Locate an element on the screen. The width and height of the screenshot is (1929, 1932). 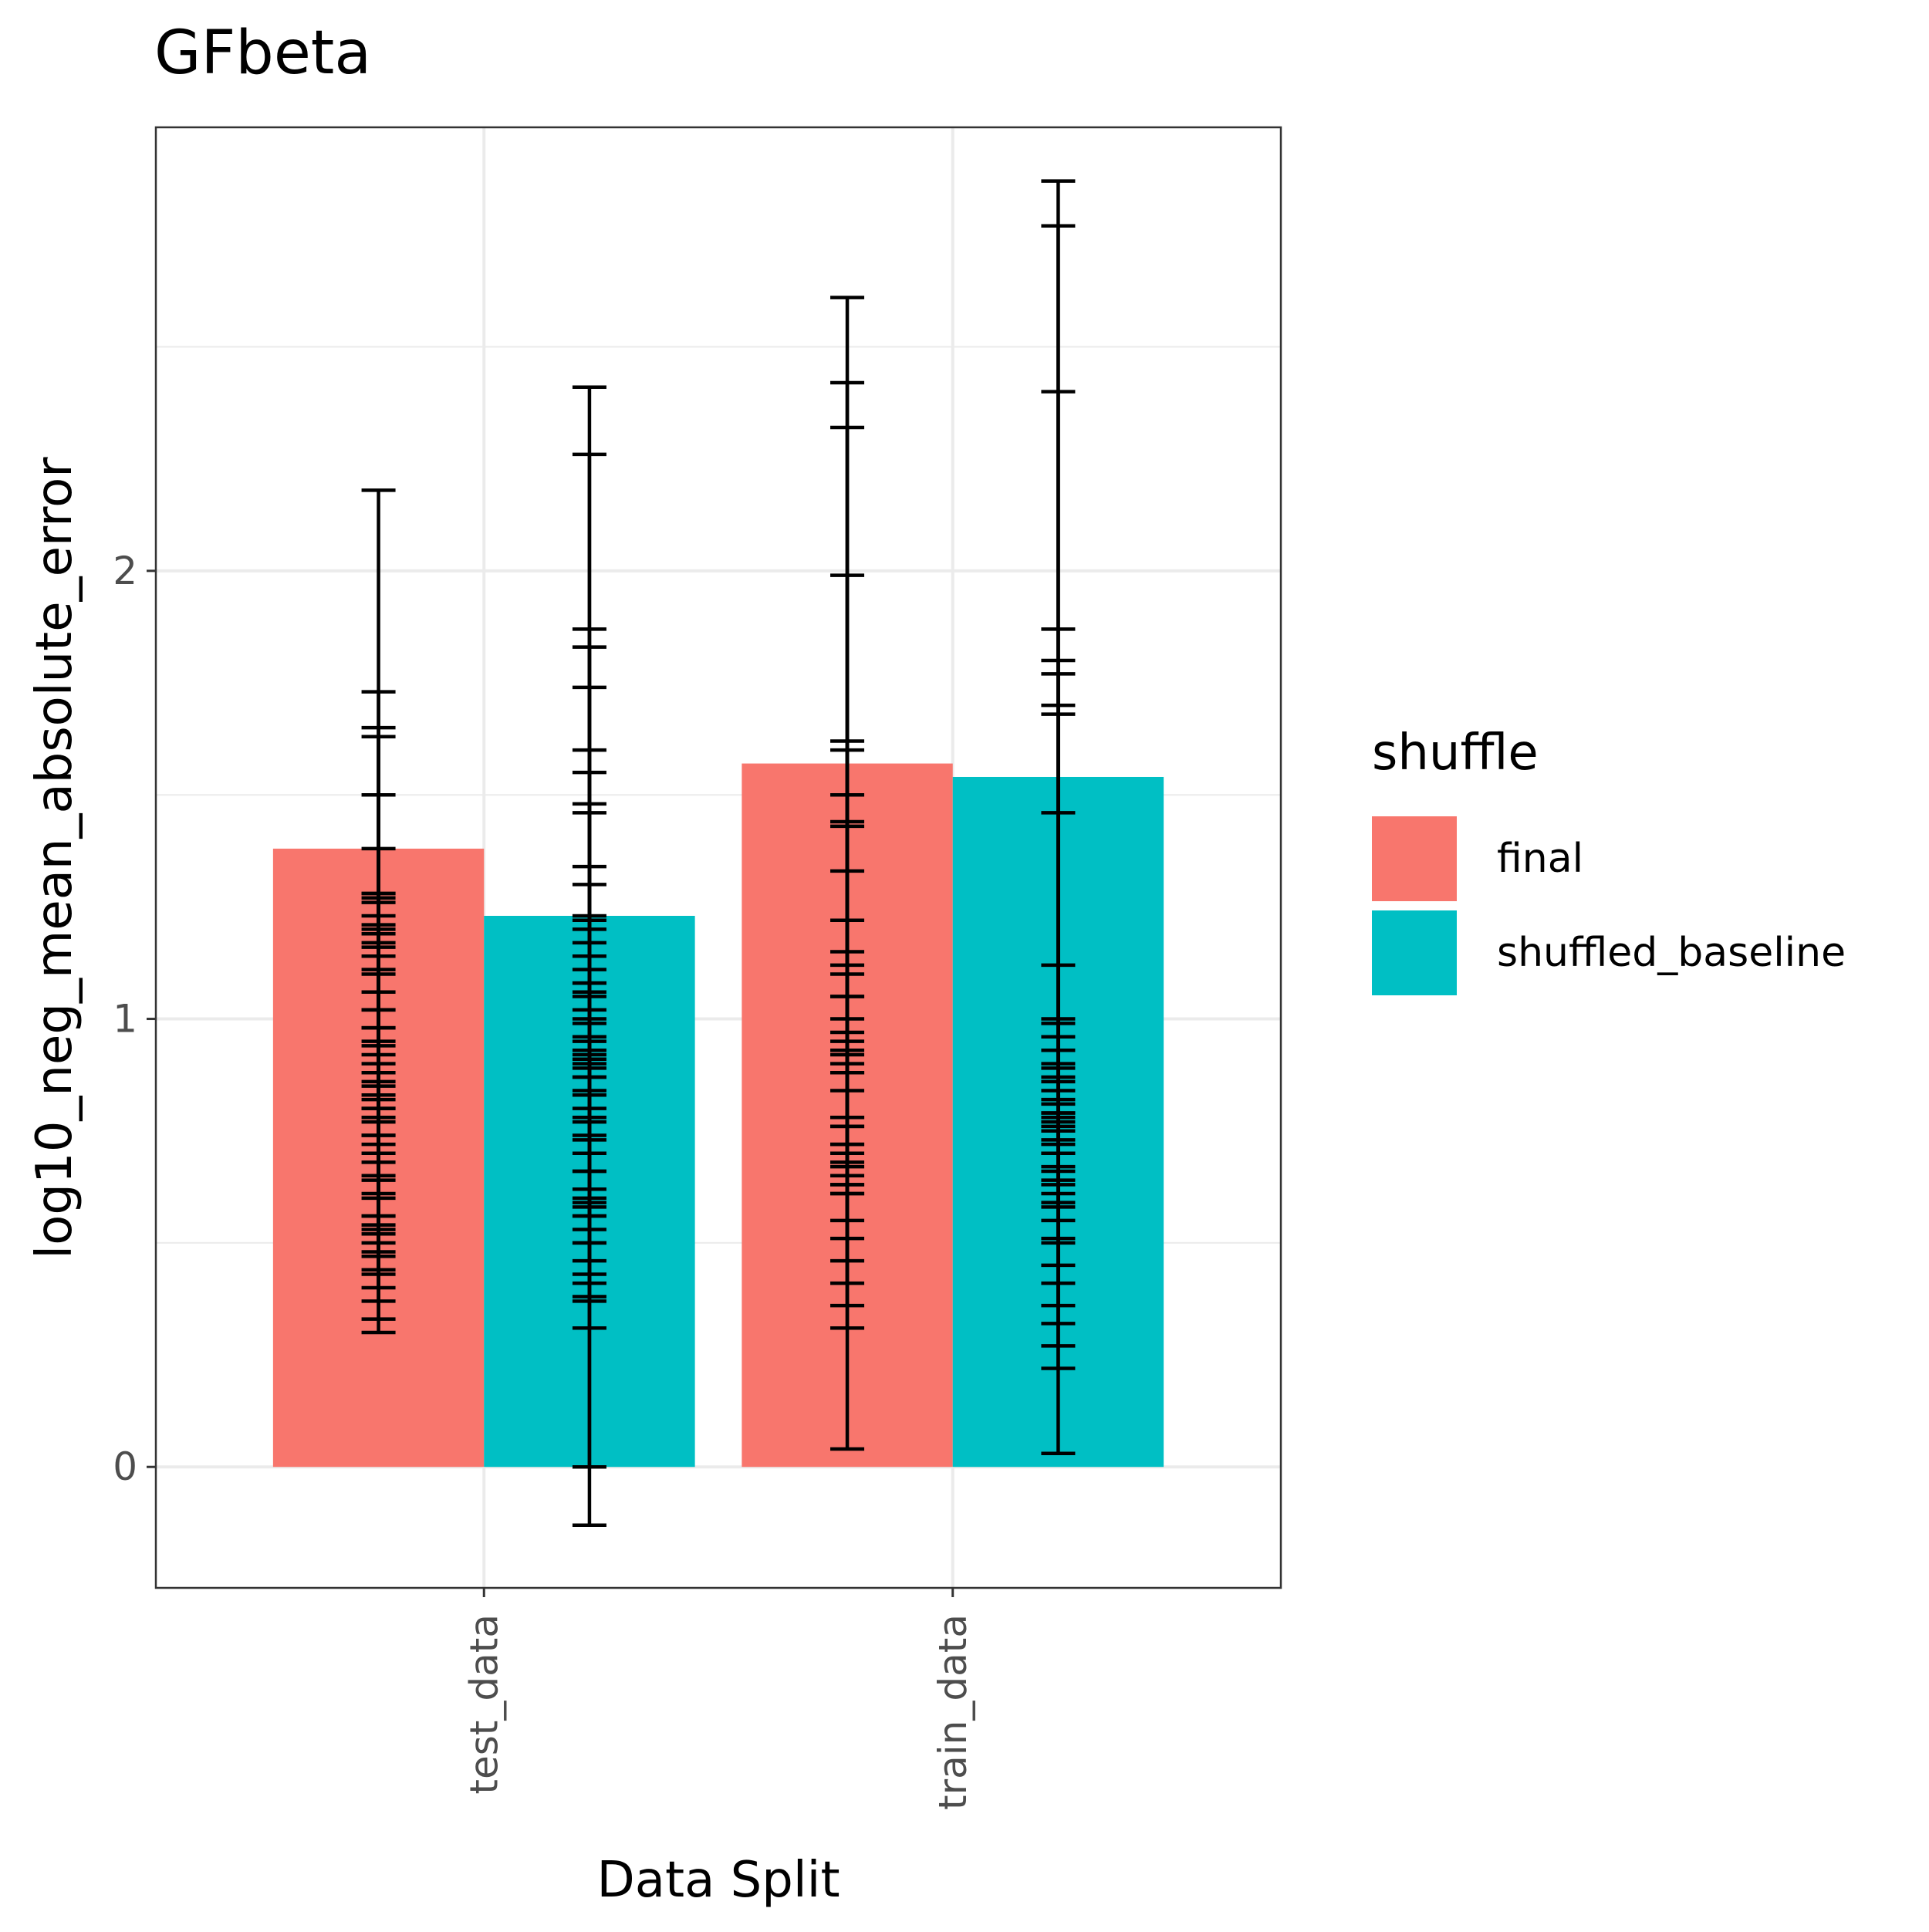
error-bar-shuffled_baseline-test_data is located at coordinates (589, 1090).